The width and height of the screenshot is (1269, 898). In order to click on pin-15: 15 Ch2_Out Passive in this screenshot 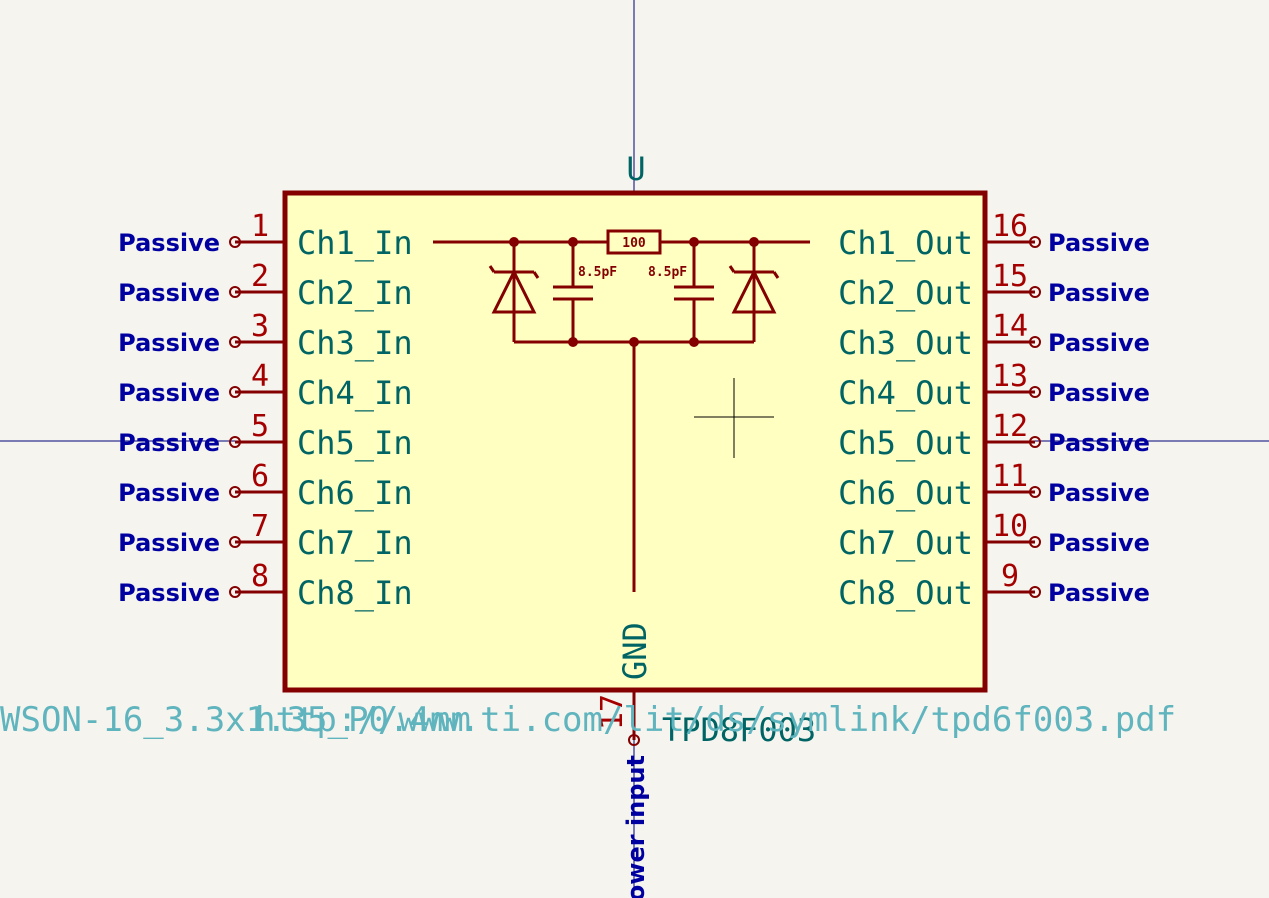, I will do `click(994, 285)`.